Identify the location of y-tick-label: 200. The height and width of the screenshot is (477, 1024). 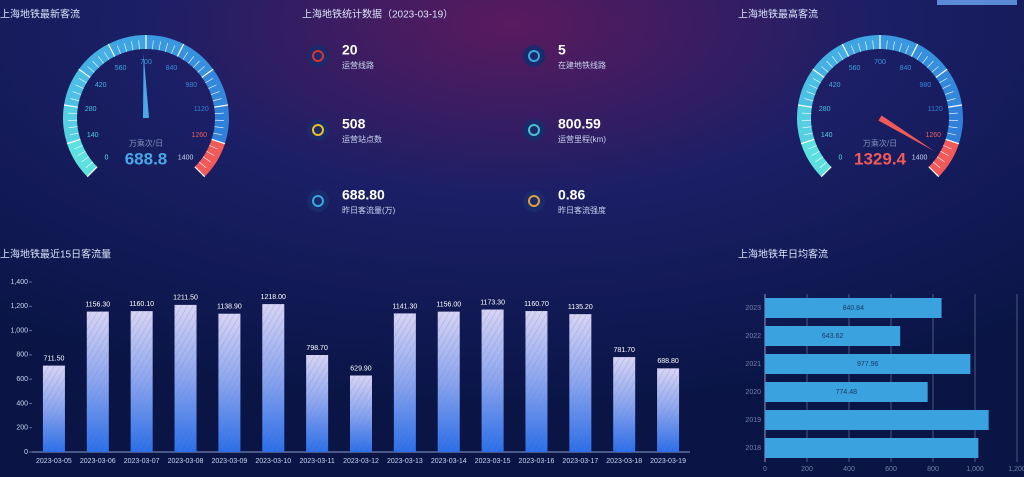
(22, 428).